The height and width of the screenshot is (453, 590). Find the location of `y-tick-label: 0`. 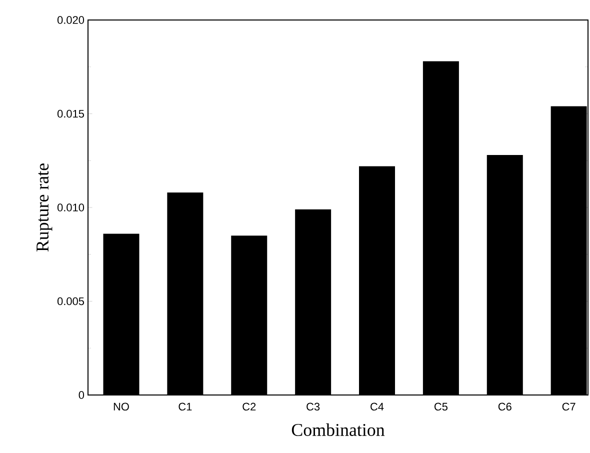

y-tick-label: 0 is located at coordinates (81, 395).